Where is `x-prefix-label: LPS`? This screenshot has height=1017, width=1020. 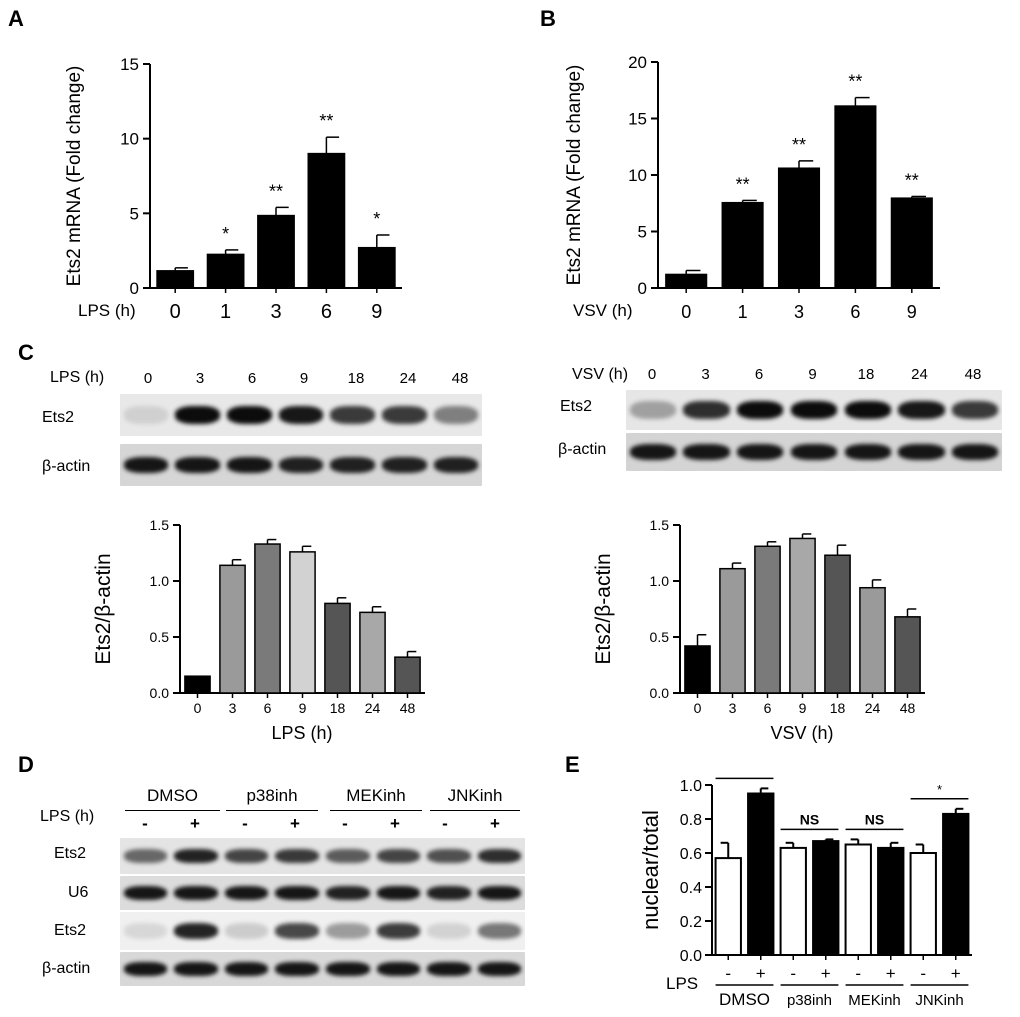 x-prefix-label: LPS is located at coordinates (682, 983).